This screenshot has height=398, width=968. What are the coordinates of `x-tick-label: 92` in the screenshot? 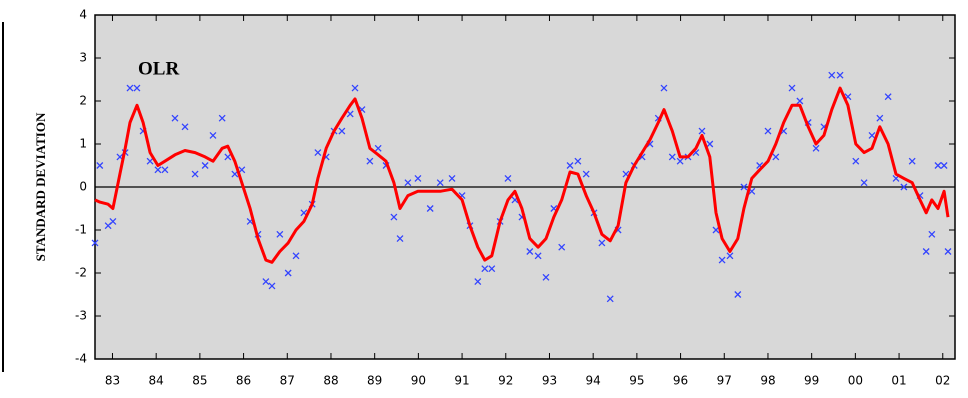 It's located at (505, 381).